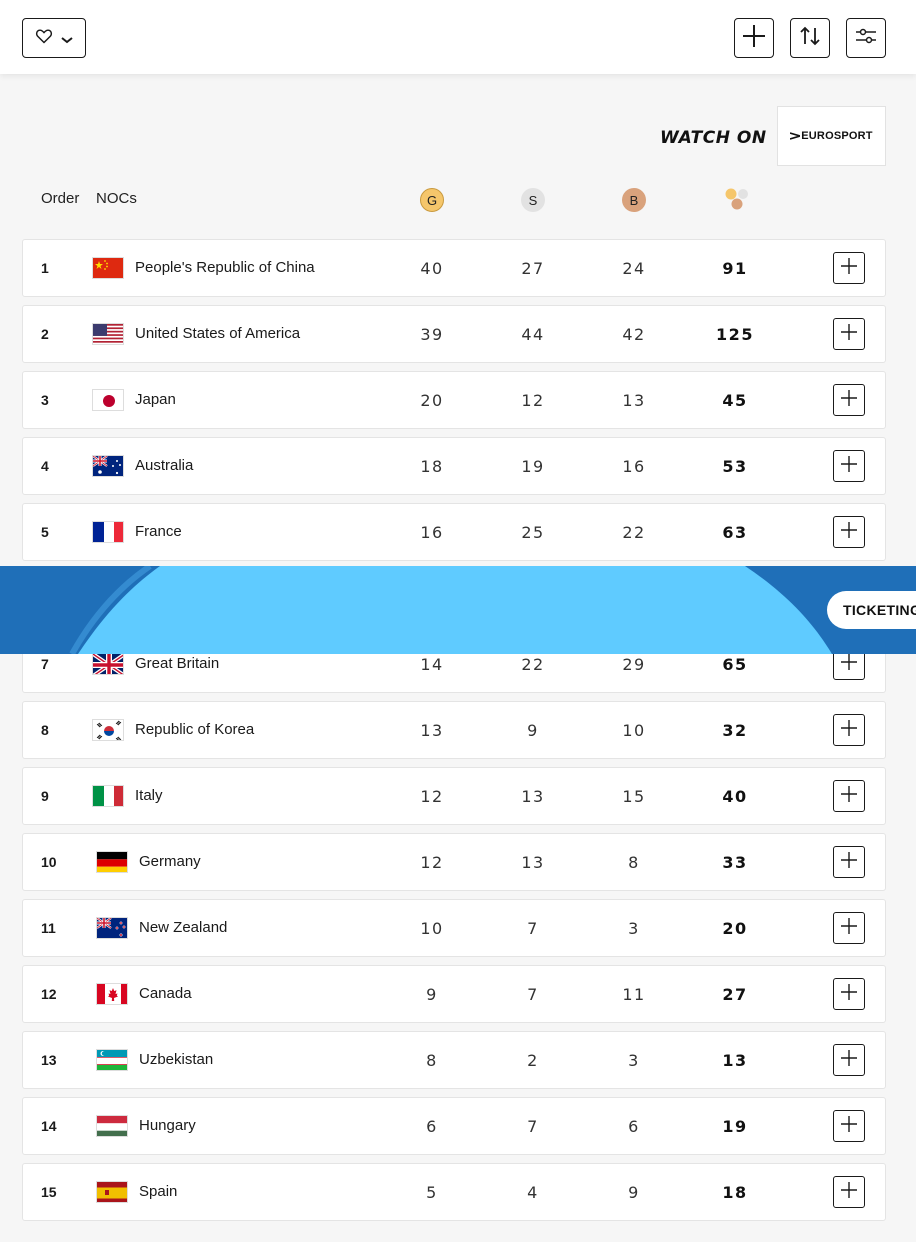  I want to click on gold-medal-header: G, so click(432, 200).